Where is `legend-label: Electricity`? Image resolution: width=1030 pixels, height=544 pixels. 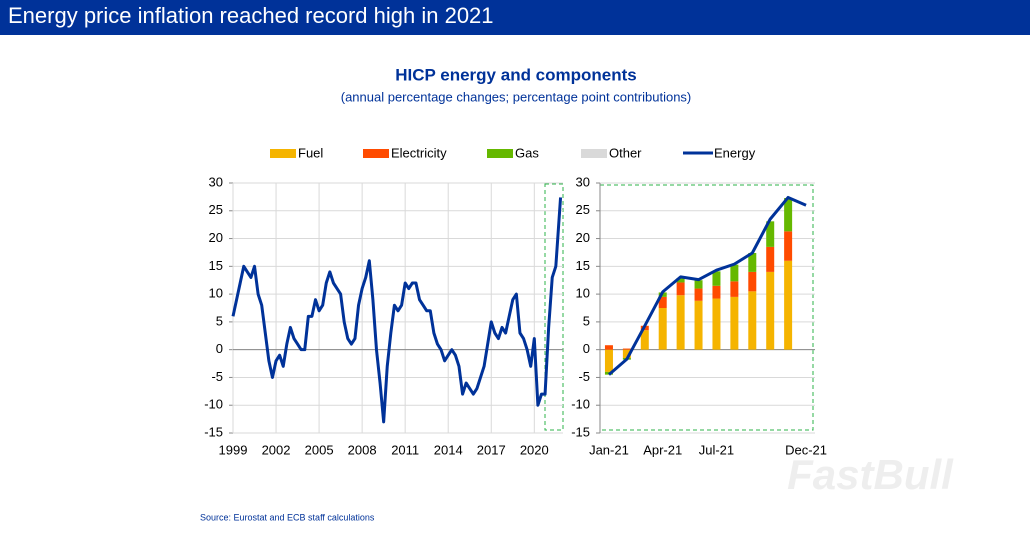 legend-label: Electricity is located at coordinates (419, 152).